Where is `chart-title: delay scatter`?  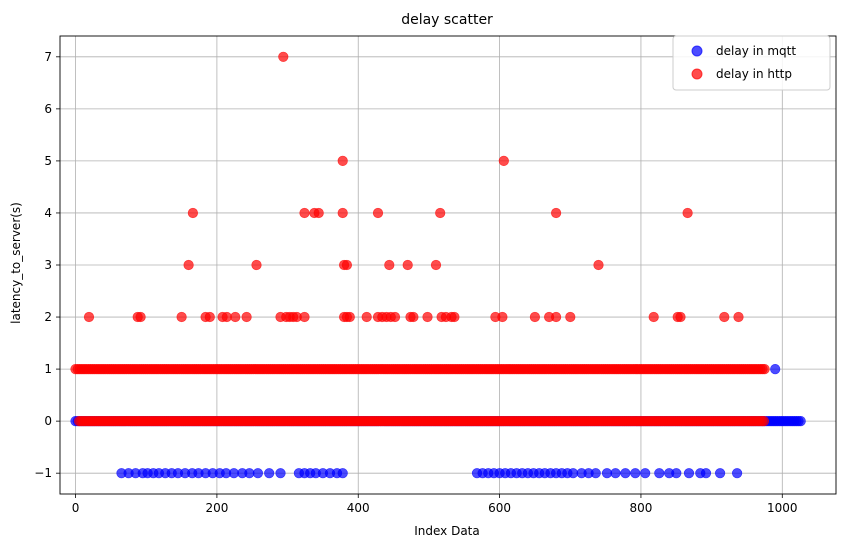 chart-title: delay scatter is located at coordinates (447, 20).